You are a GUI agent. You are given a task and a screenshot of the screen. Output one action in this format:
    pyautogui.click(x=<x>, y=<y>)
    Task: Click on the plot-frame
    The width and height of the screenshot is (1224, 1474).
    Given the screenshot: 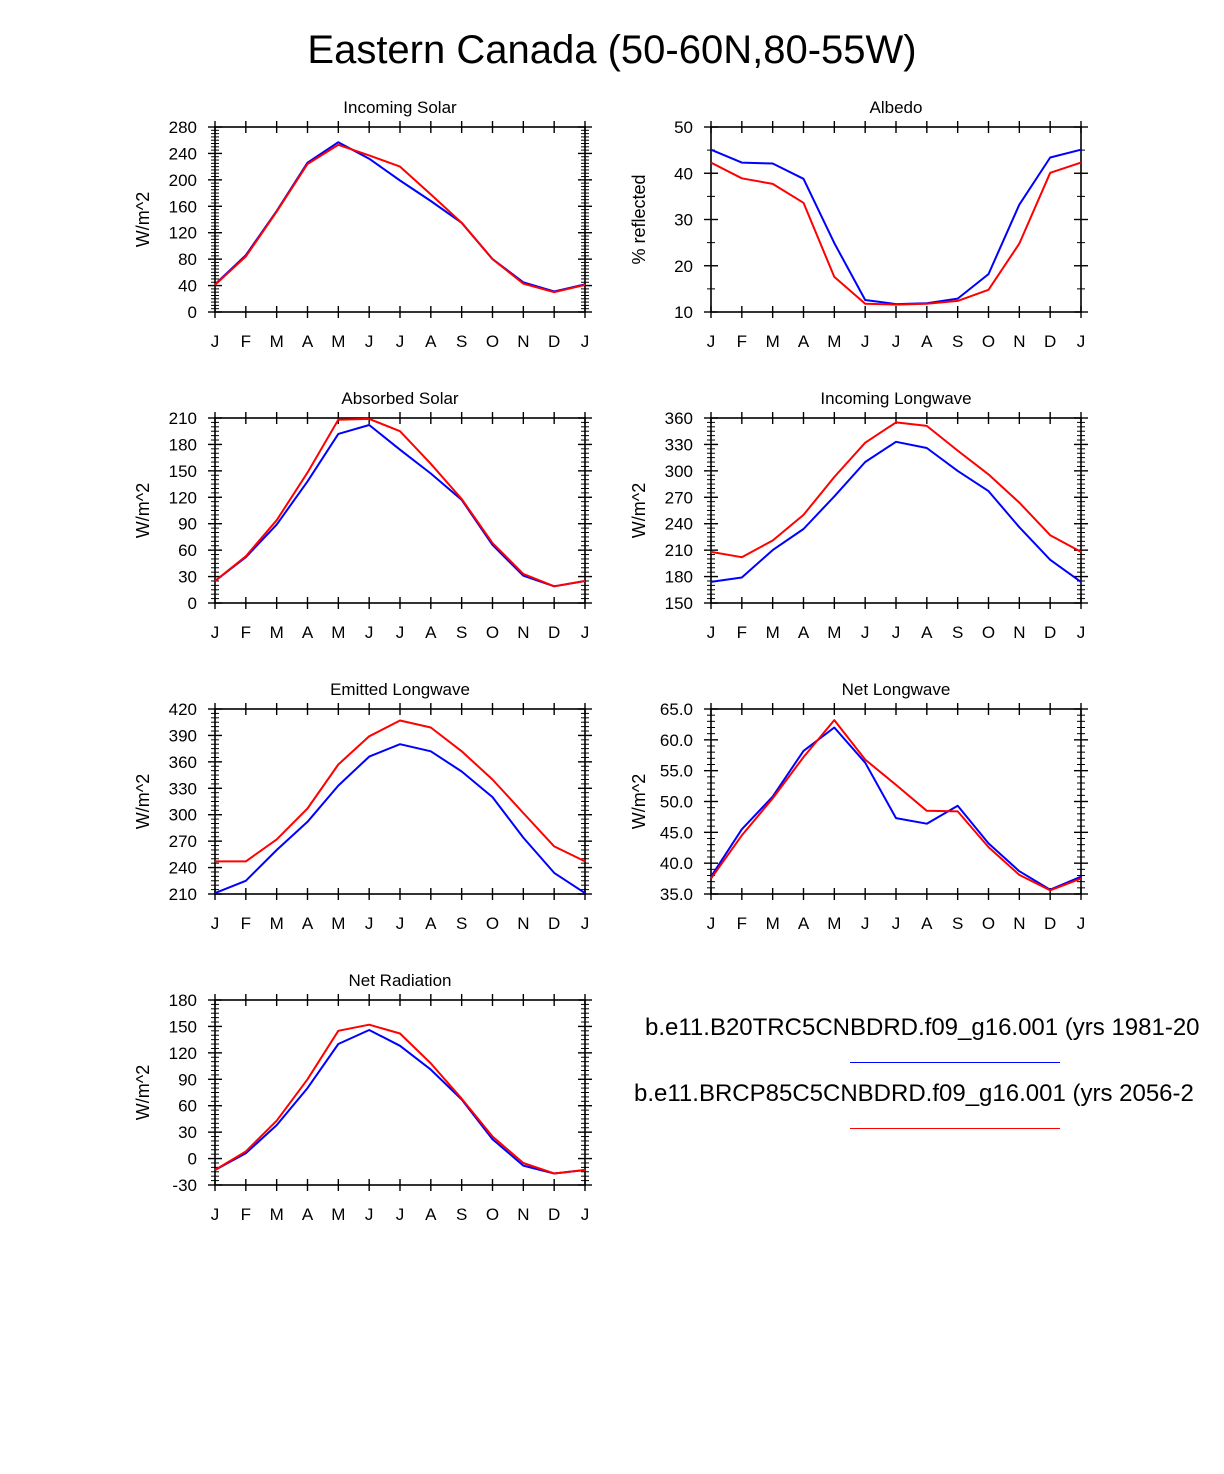 What is the action you would take?
    pyautogui.click(x=400, y=801)
    